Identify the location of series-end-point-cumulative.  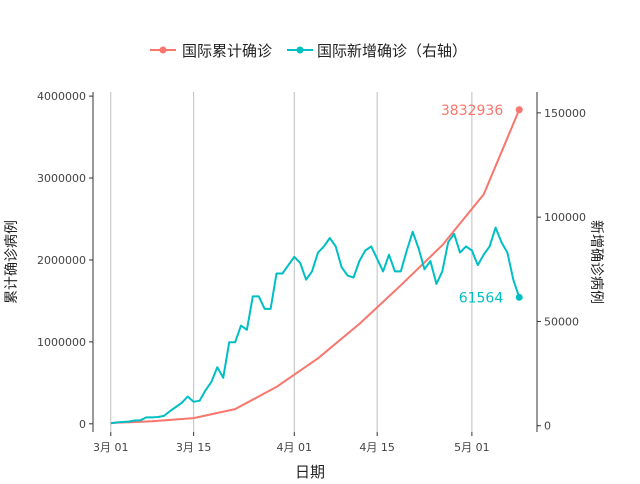
(519, 110).